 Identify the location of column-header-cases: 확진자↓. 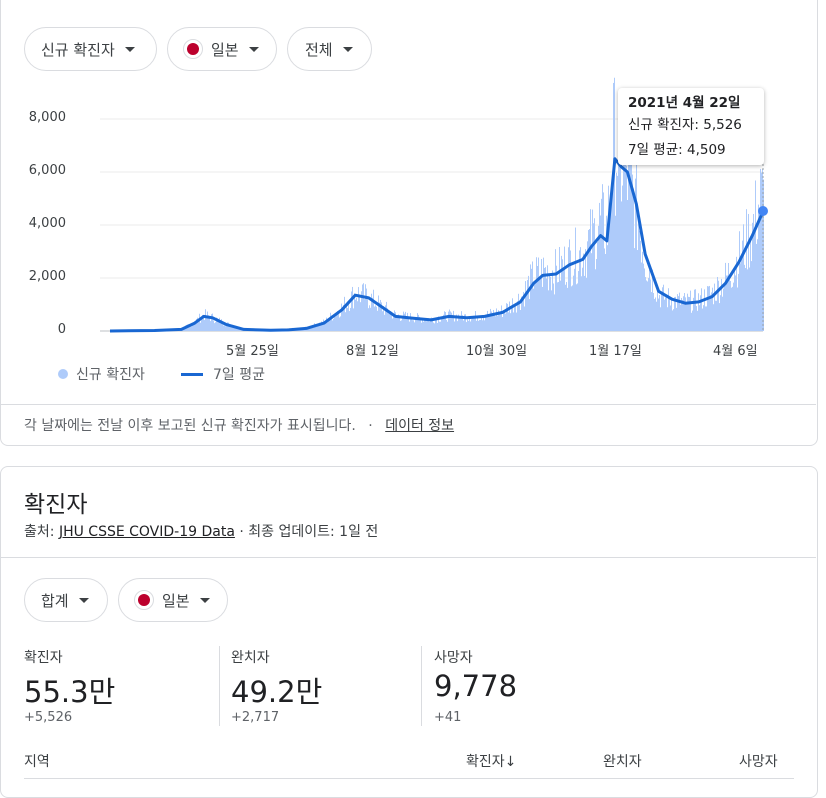
(491, 761).